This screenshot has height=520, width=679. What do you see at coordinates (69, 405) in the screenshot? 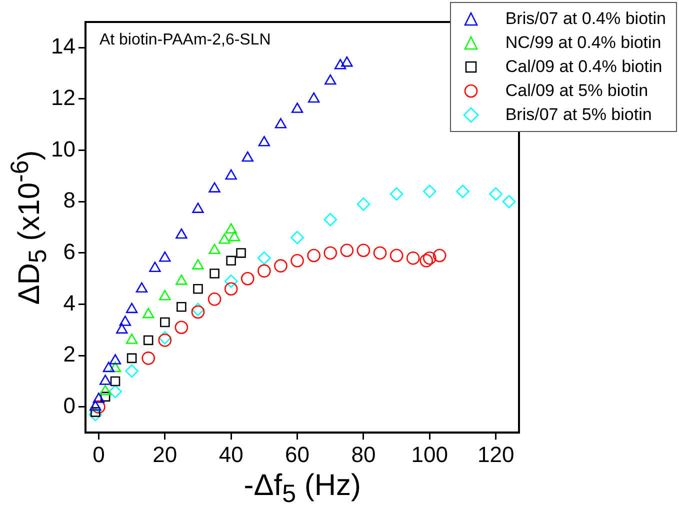
I see `y-tick-label: 0` at bounding box center [69, 405].